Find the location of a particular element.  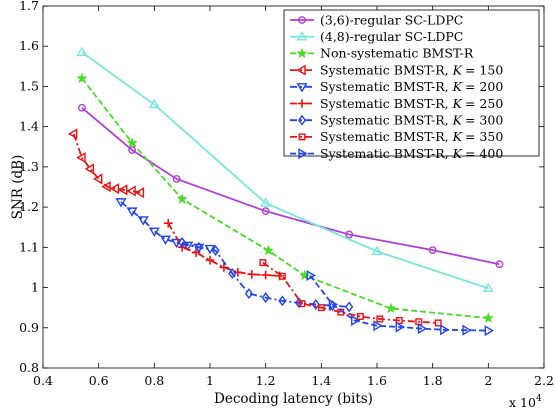

legend-label: Systematic BMST-R, K = 400 is located at coordinates (411, 153).